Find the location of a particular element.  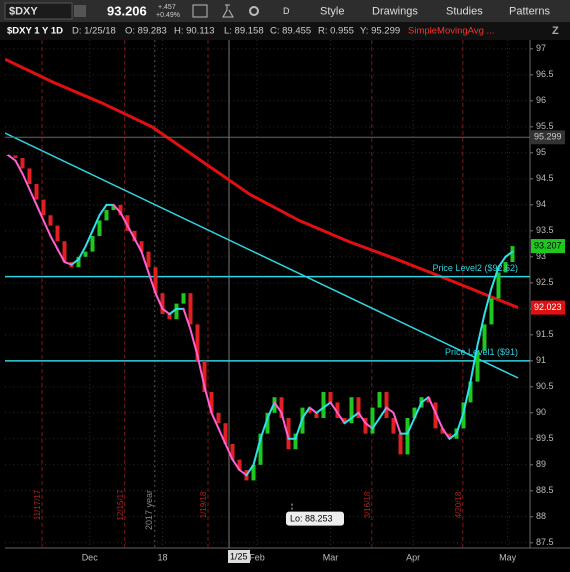

aggregation: D is located at coordinates (286, 11).